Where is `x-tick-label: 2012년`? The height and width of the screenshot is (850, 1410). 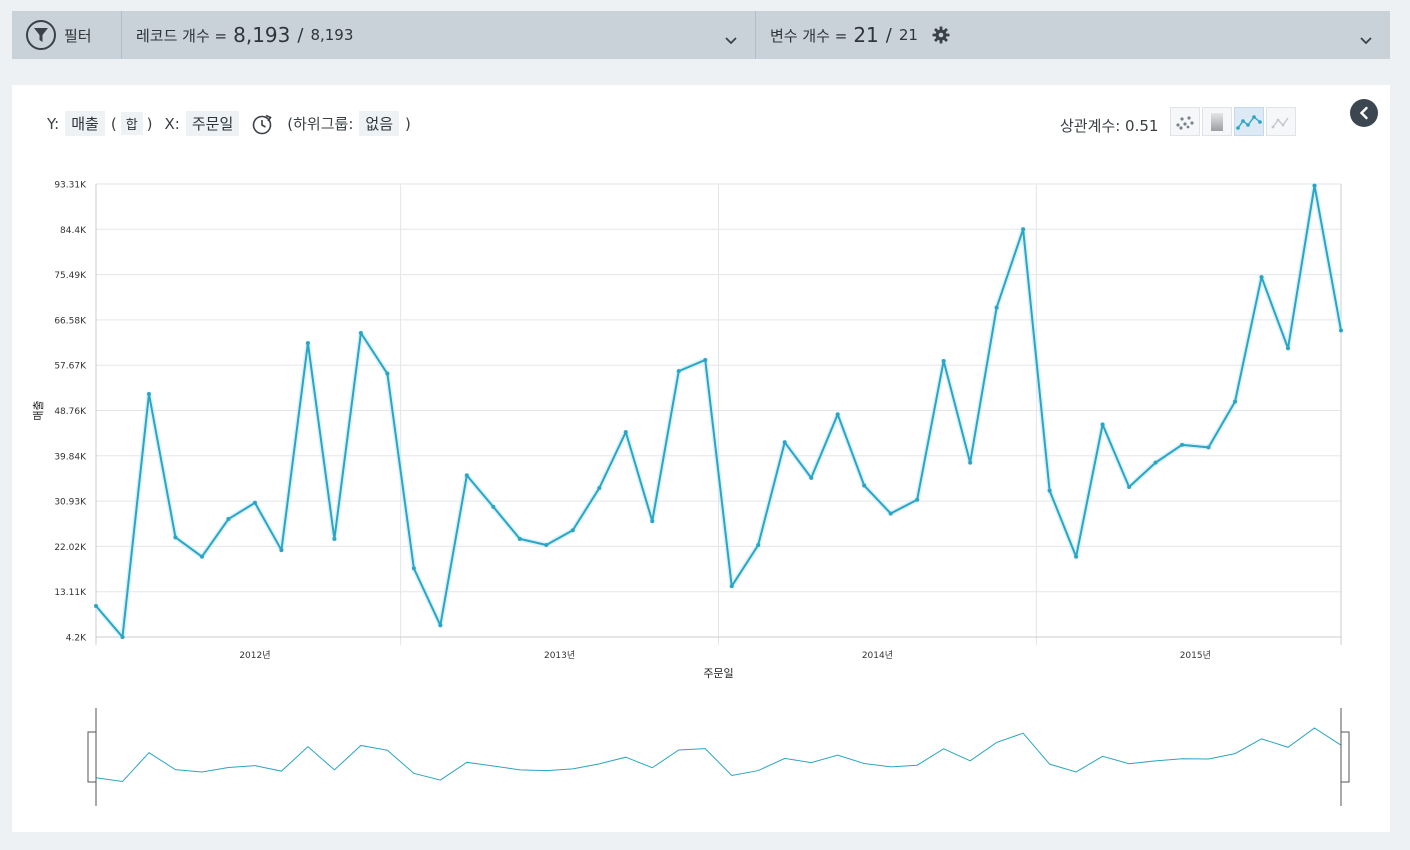
x-tick-label: 2012년 is located at coordinates (254, 655).